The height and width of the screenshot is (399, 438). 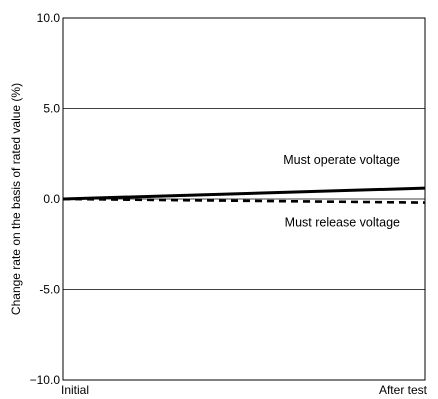 What do you see at coordinates (51, 109) in the screenshot?
I see `y-tick-label: 5.0` at bounding box center [51, 109].